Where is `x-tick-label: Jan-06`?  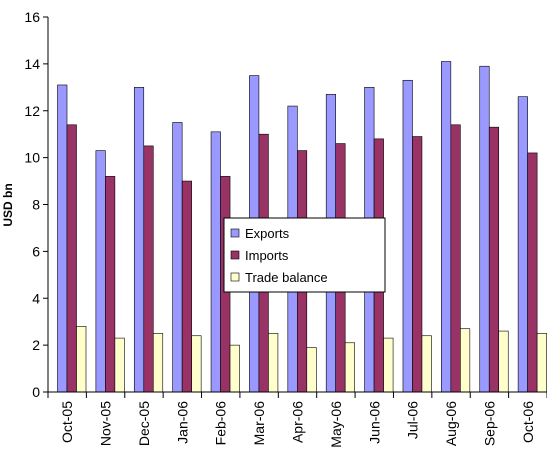 x-tick-label: Jan-06 is located at coordinates (182, 422).